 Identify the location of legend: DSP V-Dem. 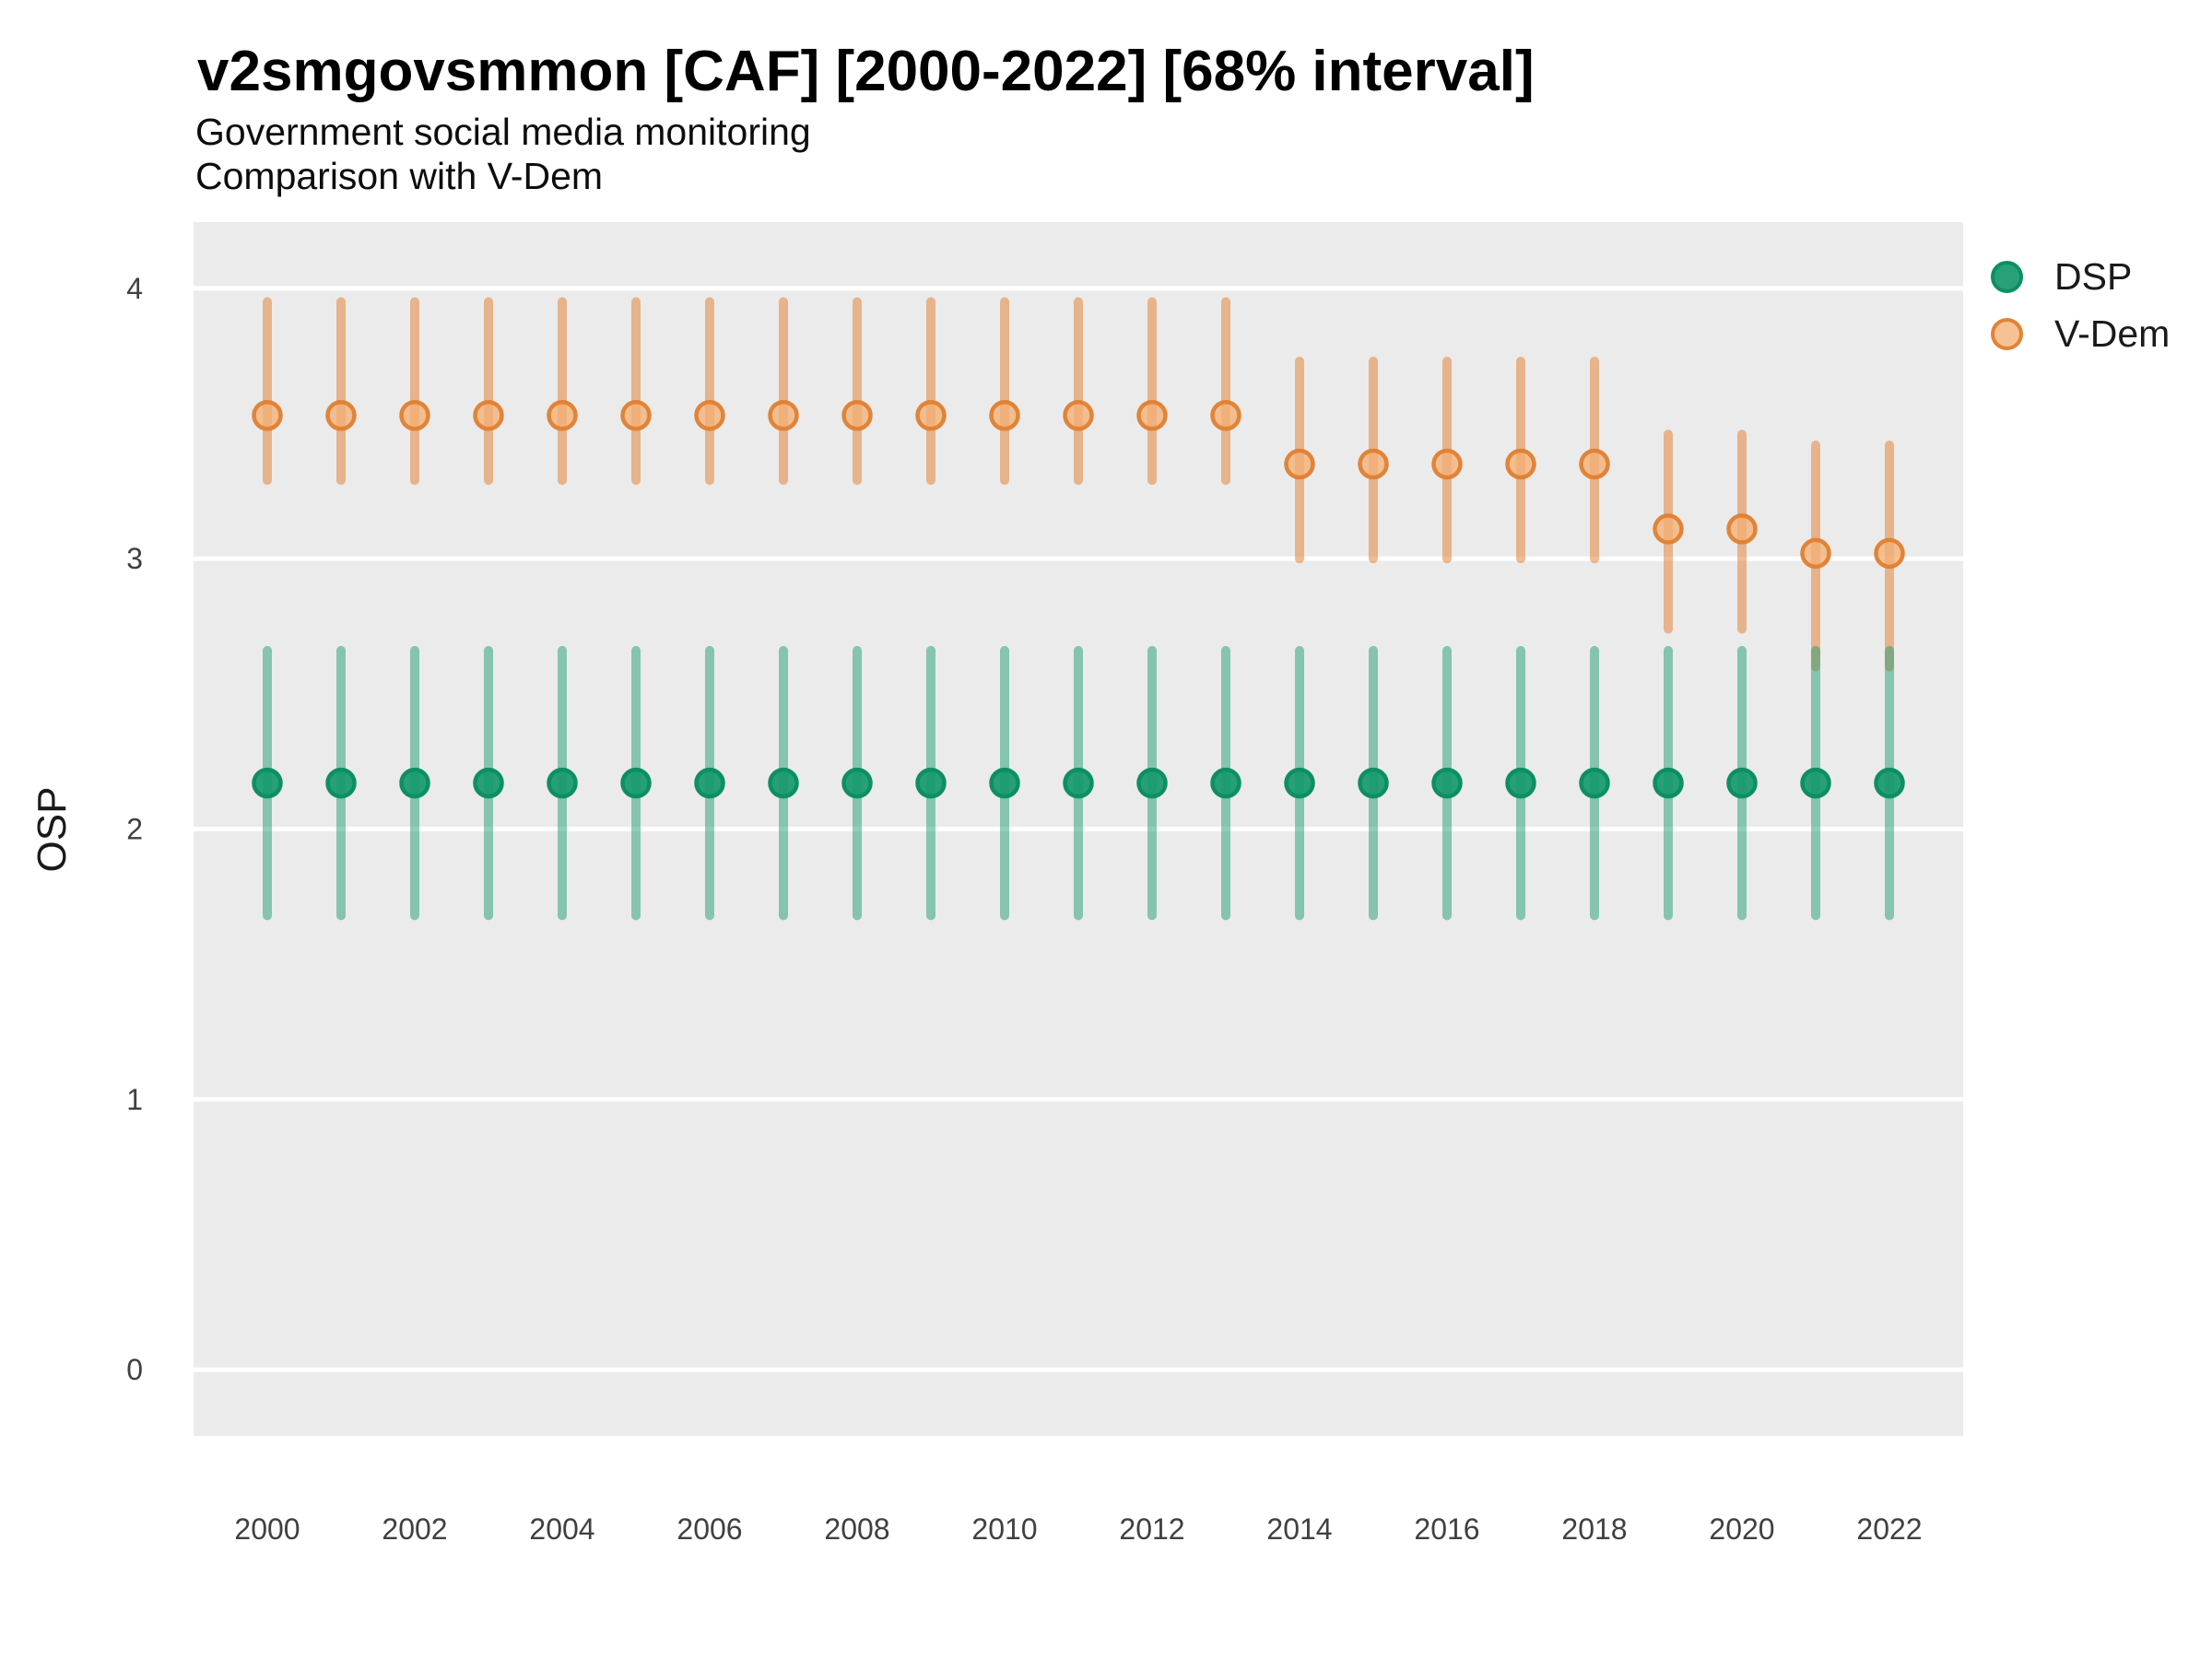
(2080, 305).